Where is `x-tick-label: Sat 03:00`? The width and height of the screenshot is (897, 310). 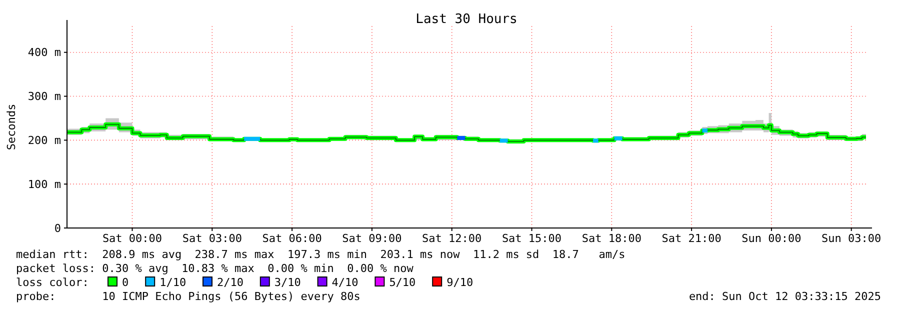 x-tick-label: Sat 03:00 is located at coordinates (212, 238).